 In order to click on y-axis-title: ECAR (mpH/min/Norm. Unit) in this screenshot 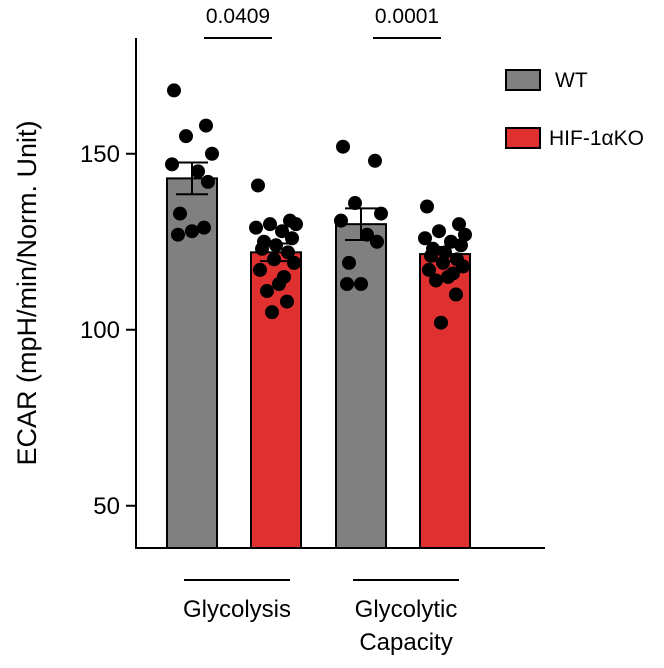, I will do `click(27, 292)`.